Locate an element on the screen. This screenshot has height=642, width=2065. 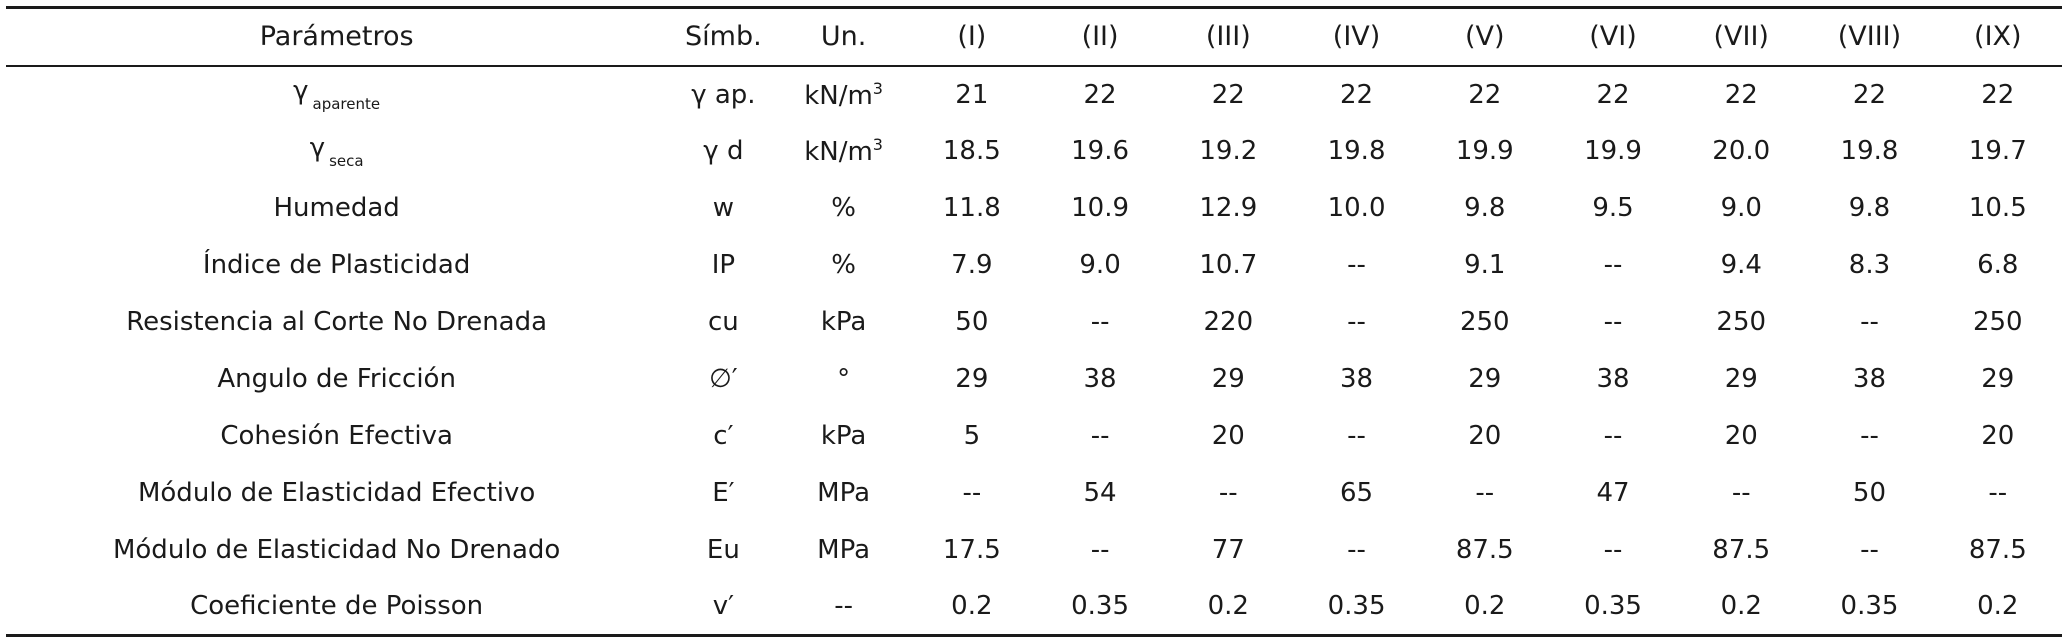
value-cell: 87.5 is located at coordinates (1997, 550).